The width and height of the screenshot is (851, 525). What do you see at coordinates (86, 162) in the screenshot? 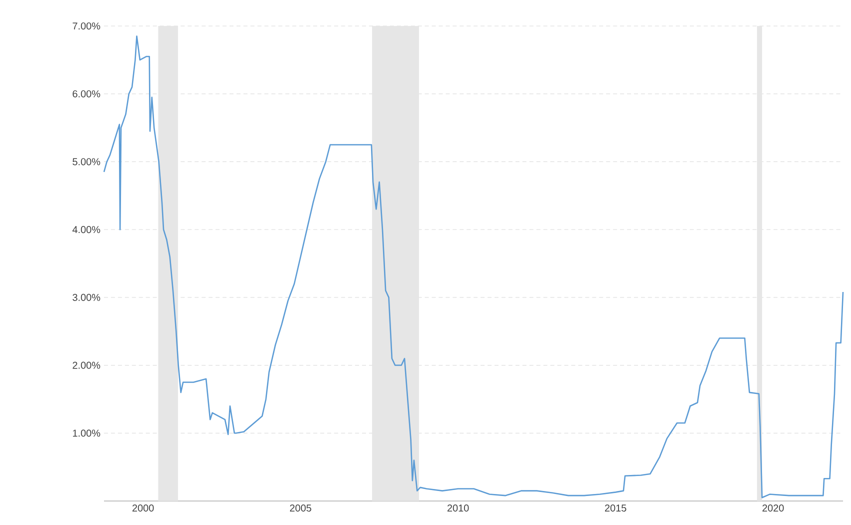
I see `y-tick-label: 5.00%` at bounding box center [86, 162].